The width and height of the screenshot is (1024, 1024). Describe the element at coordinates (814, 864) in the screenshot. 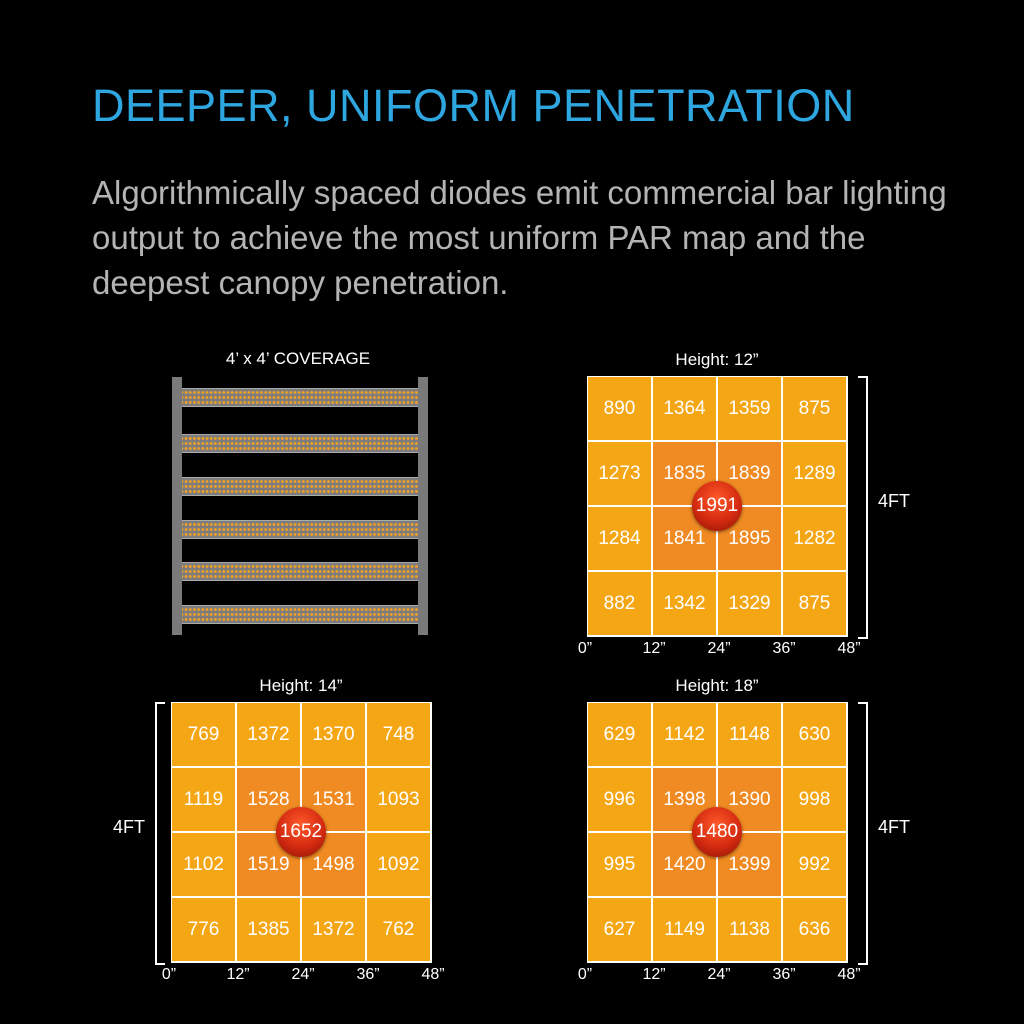

I see `heatmap-cell: 992` at that location.